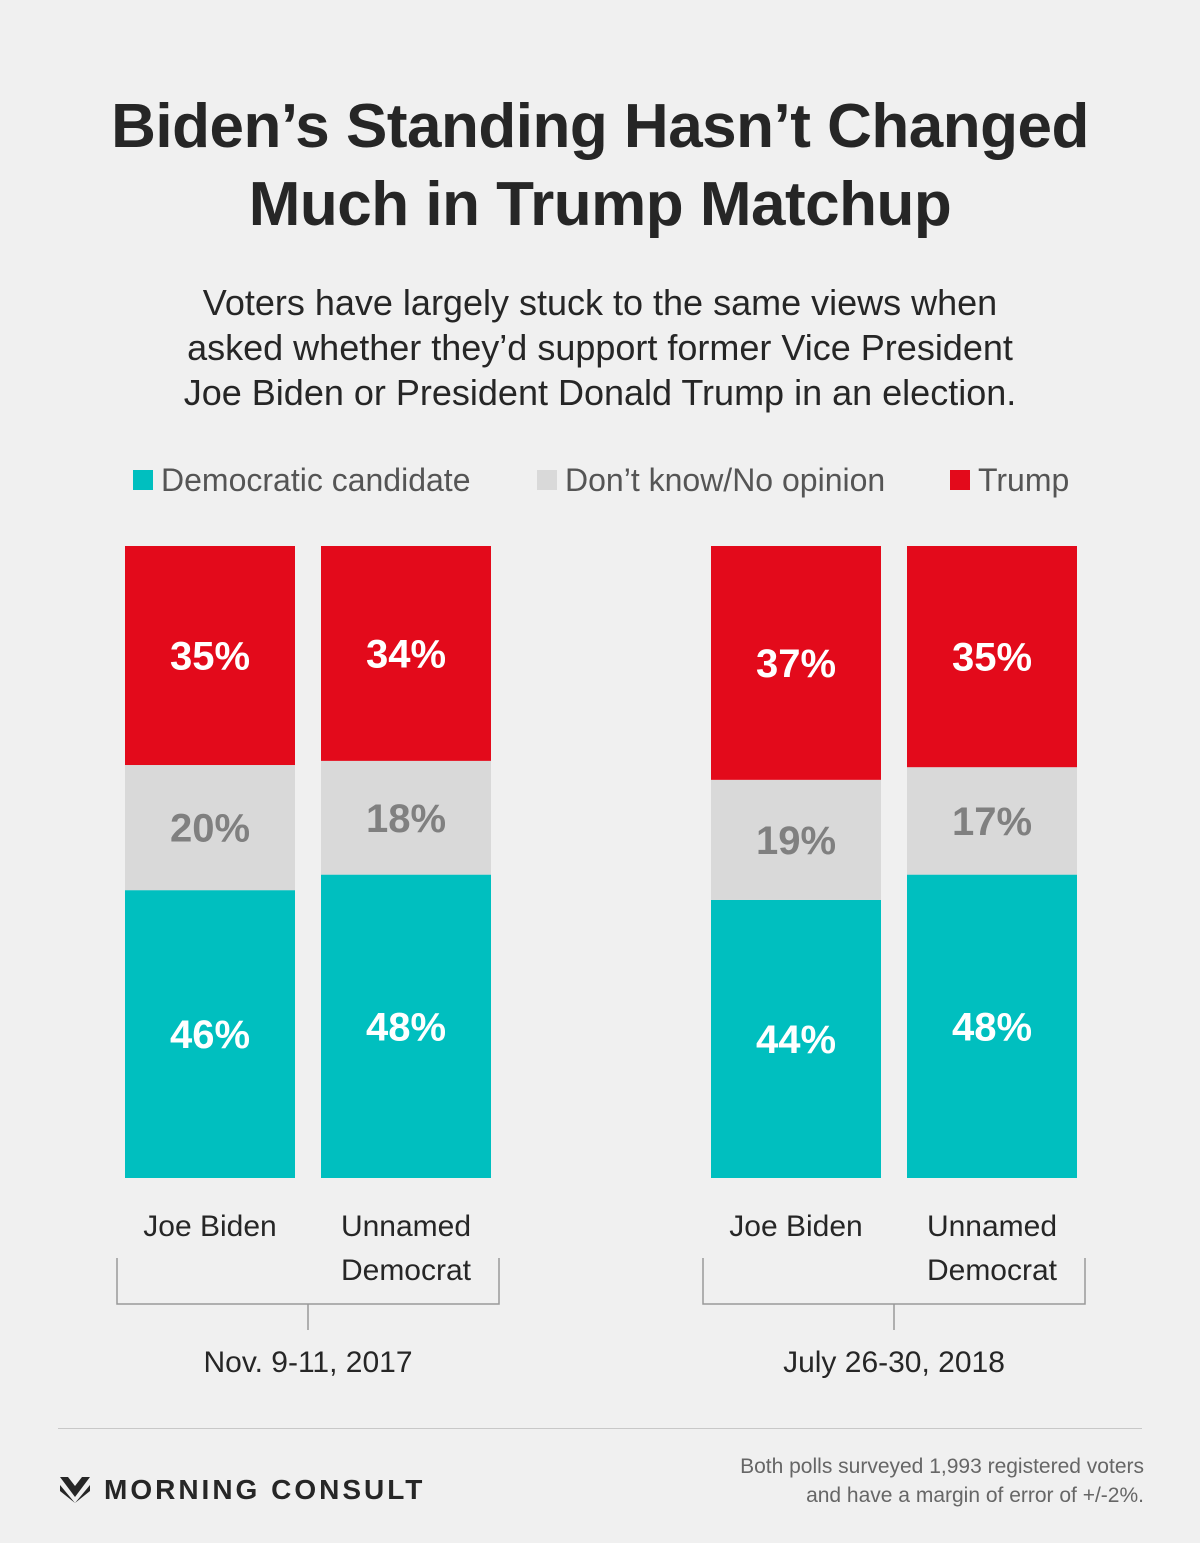  Describe the element at coordinates (960, 480) in the screenshot. I see `legend-swatch-trump` at that location.